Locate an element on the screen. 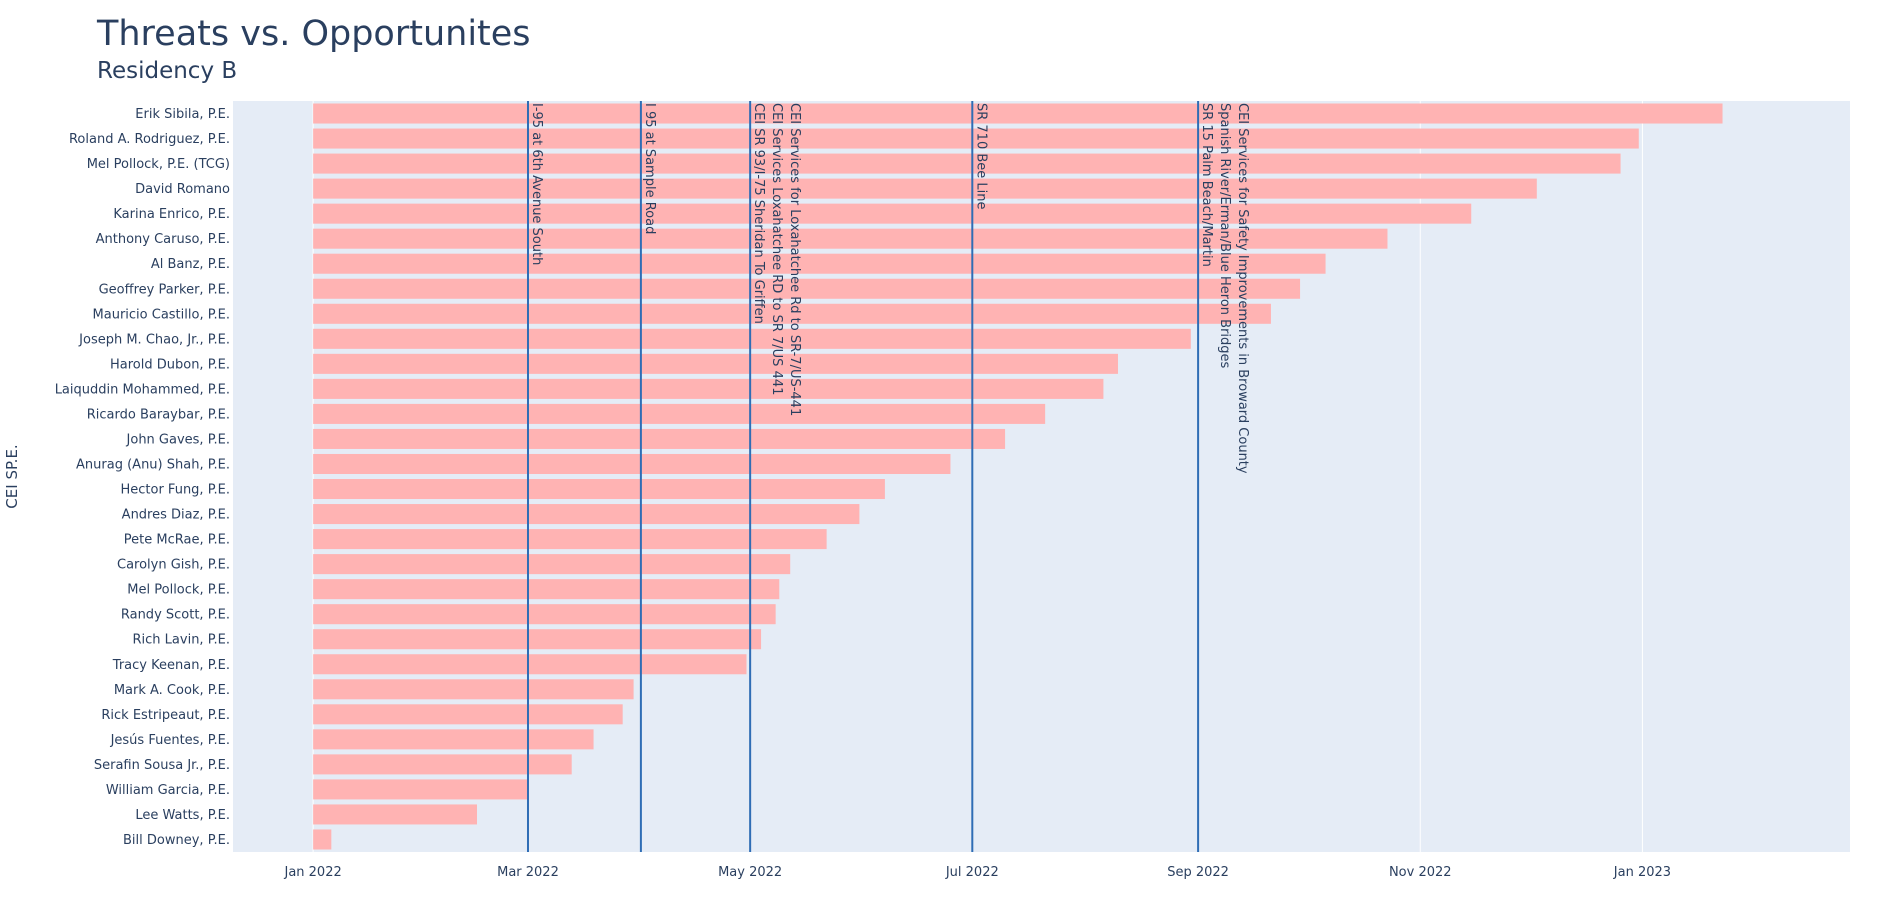 The width and height of the screenshot is (1904, 921). x-tick-label: Jul 2022 is located at coordinates (972, 872).